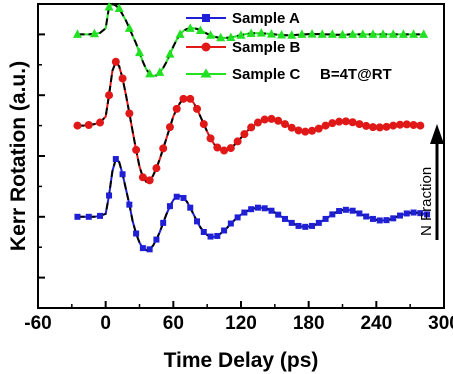  Describe the element at coordinates (18, 156) in the screenshot. I see `y-axis-title: Kerr Rotation (a.u.)` at that location.